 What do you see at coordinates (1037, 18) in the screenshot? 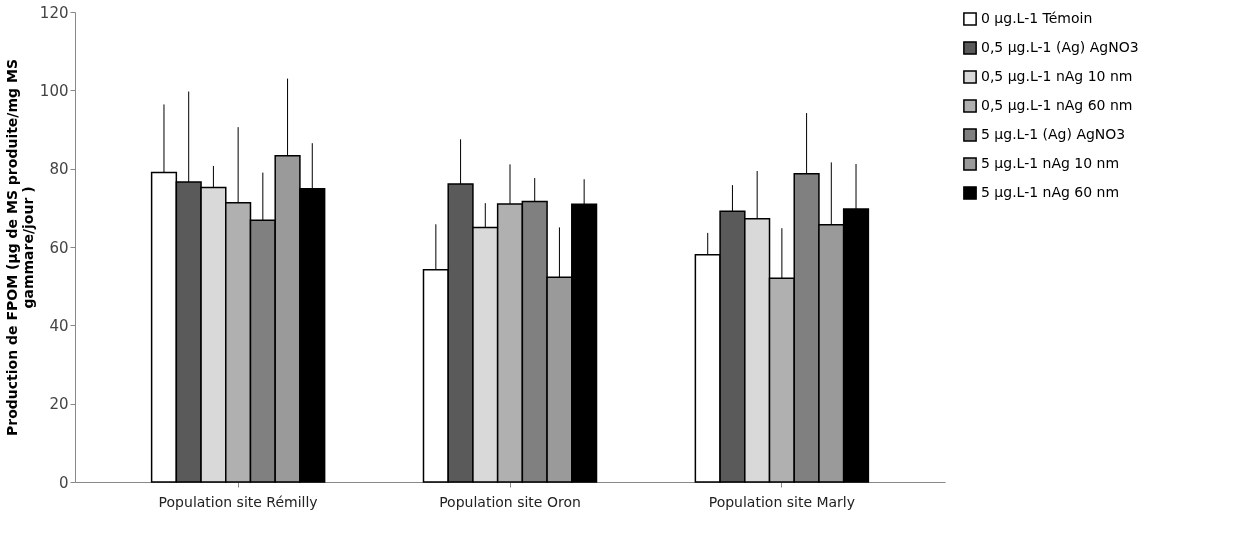
I see `legend-label: 0 µg.L-1 Témoin` at bounding box center [1037, 18].